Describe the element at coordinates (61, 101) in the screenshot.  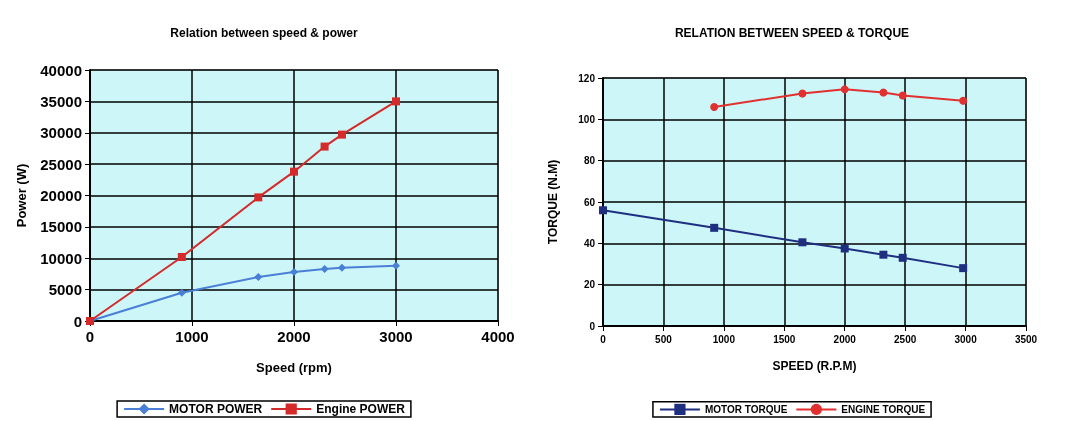
I see `y-tick-label: 35000` at that location.